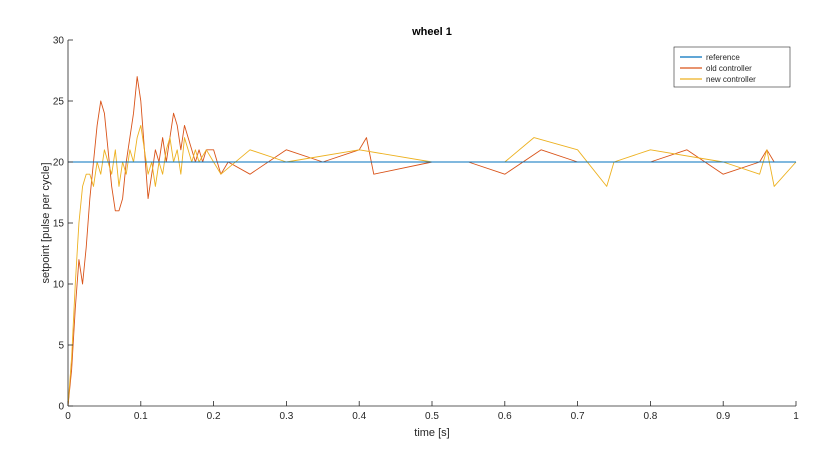  I want to click on x-ticks: 0 0.1 0.2 0.3 0.4 0.5 0.6 0.7 0.8 0.9 1, so click(432, 411).